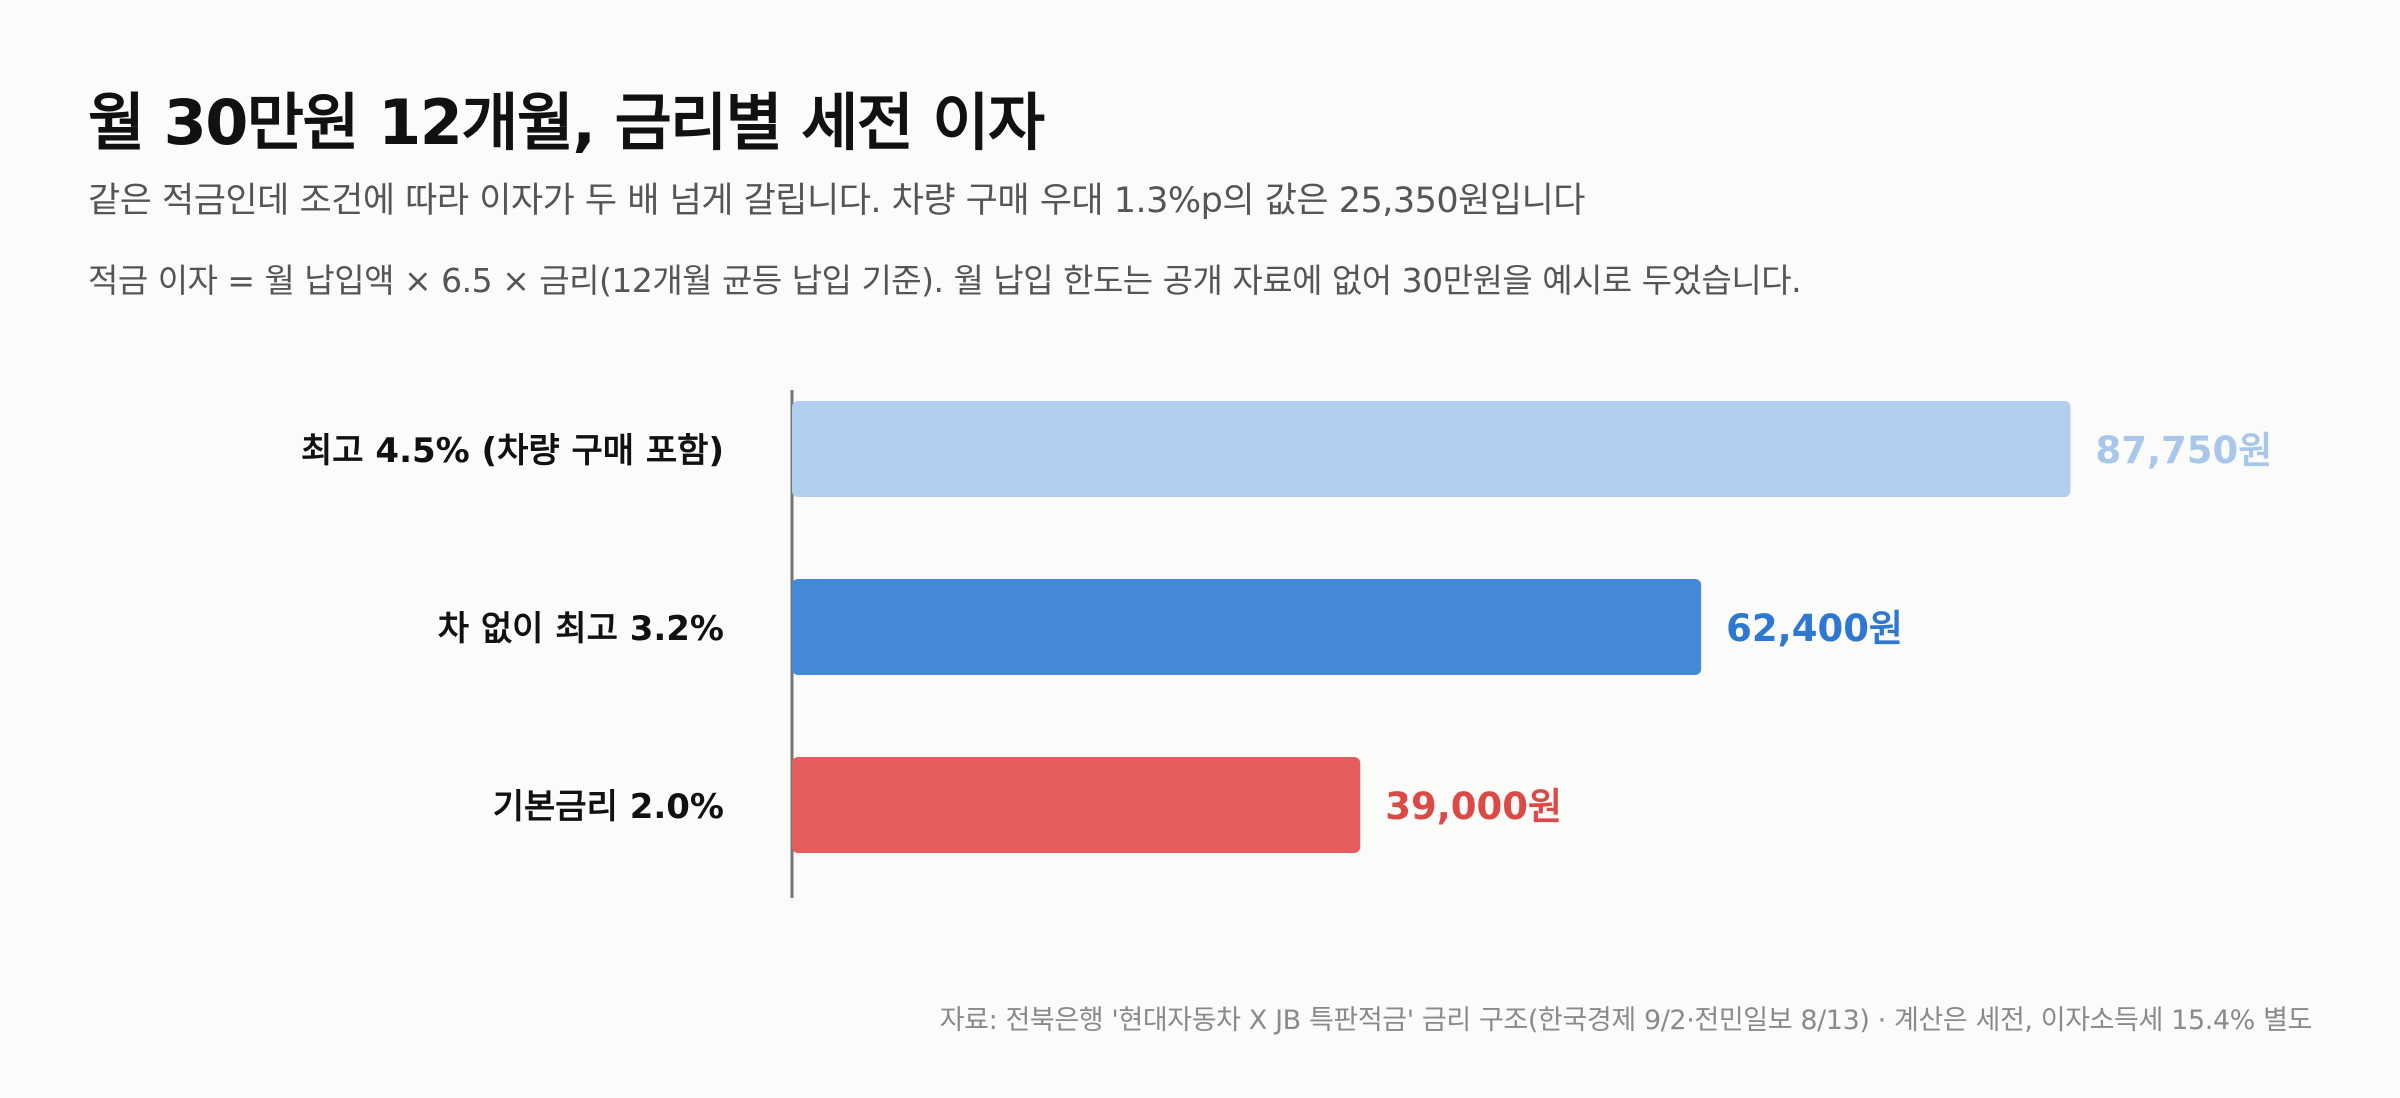  Describe the element at coordinates (1814, 628) in the screenshot. I see `value-label: 62,400원` at that location.